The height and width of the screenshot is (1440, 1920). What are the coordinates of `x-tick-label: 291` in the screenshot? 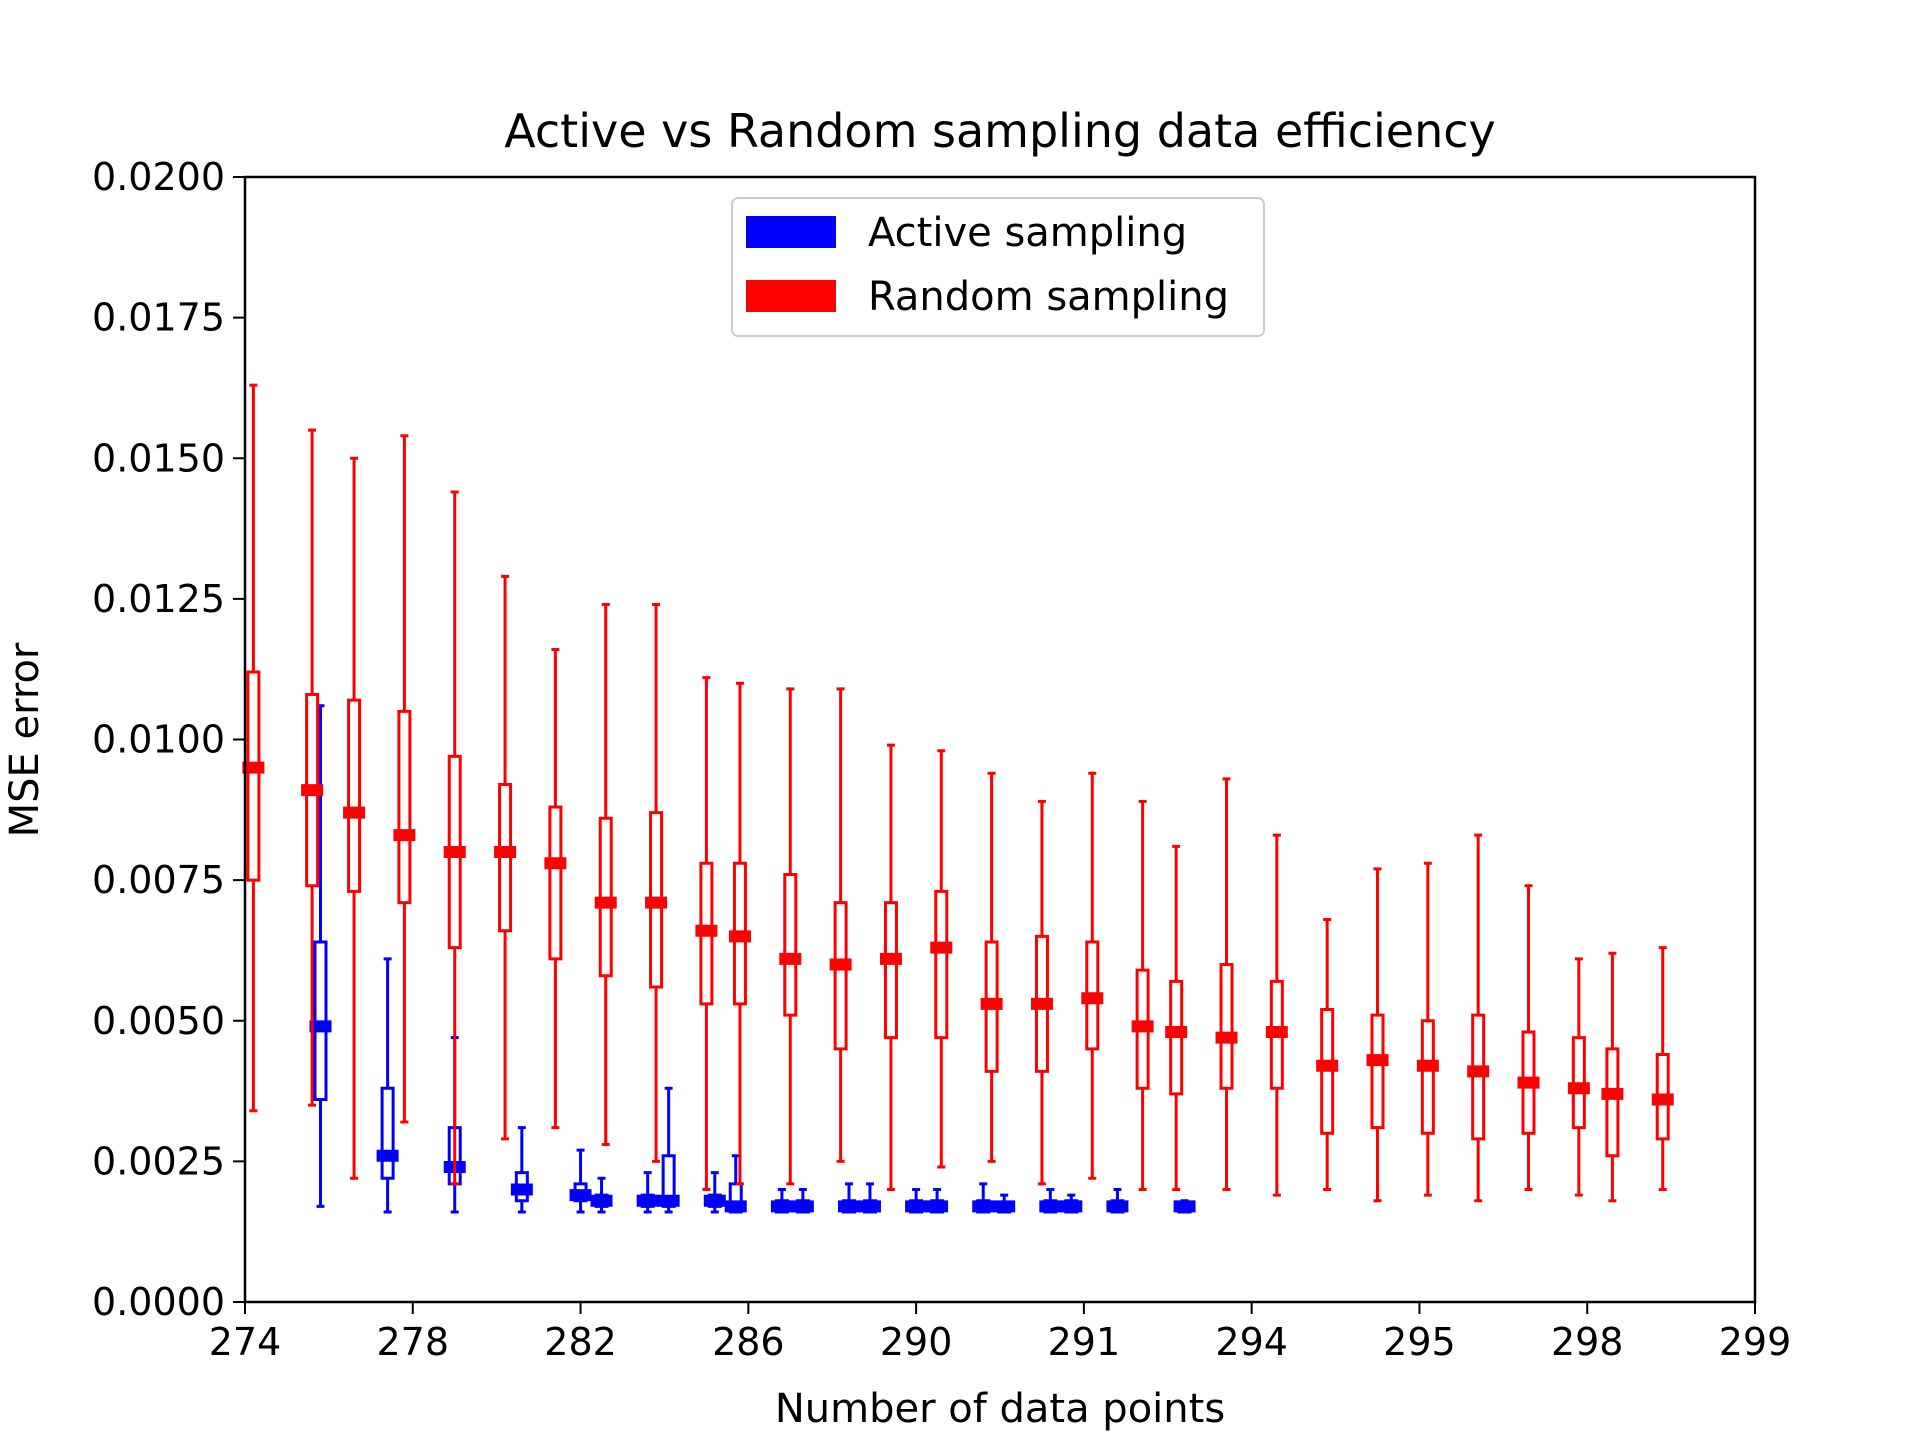 It's located at (1084, 1342).